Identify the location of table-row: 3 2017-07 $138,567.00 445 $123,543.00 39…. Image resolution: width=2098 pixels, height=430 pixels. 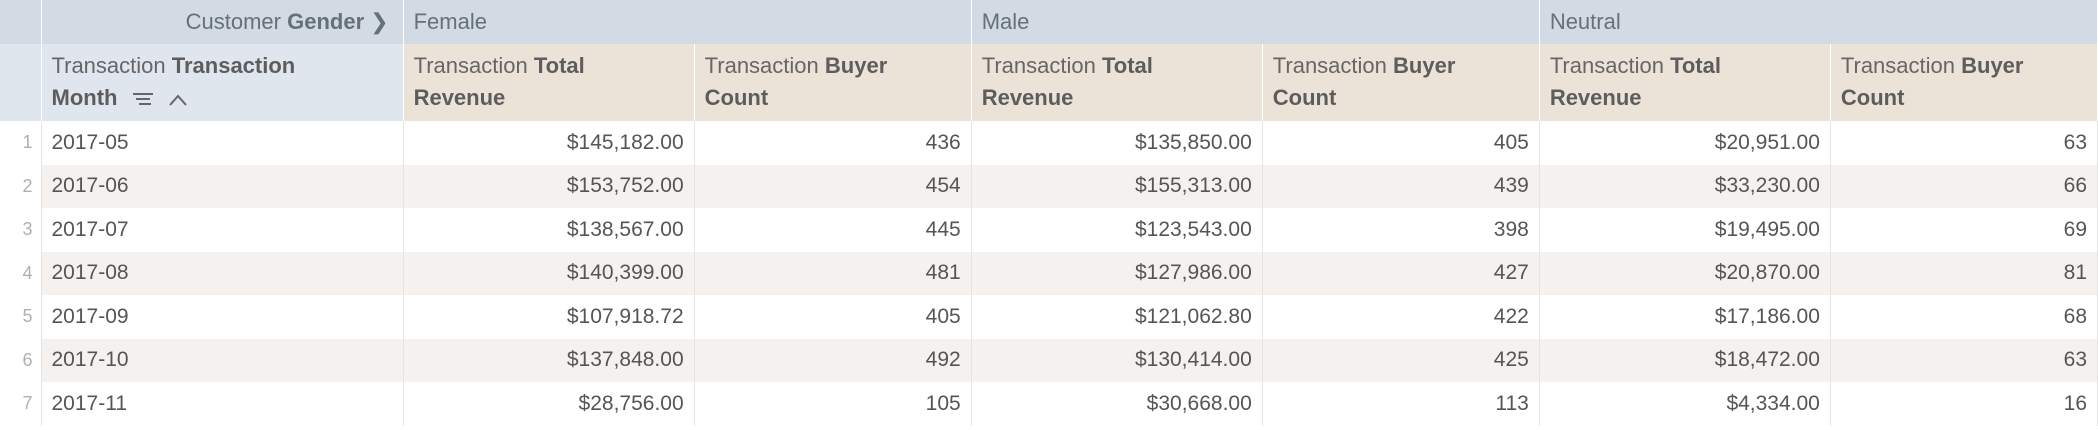
(1049, 230).